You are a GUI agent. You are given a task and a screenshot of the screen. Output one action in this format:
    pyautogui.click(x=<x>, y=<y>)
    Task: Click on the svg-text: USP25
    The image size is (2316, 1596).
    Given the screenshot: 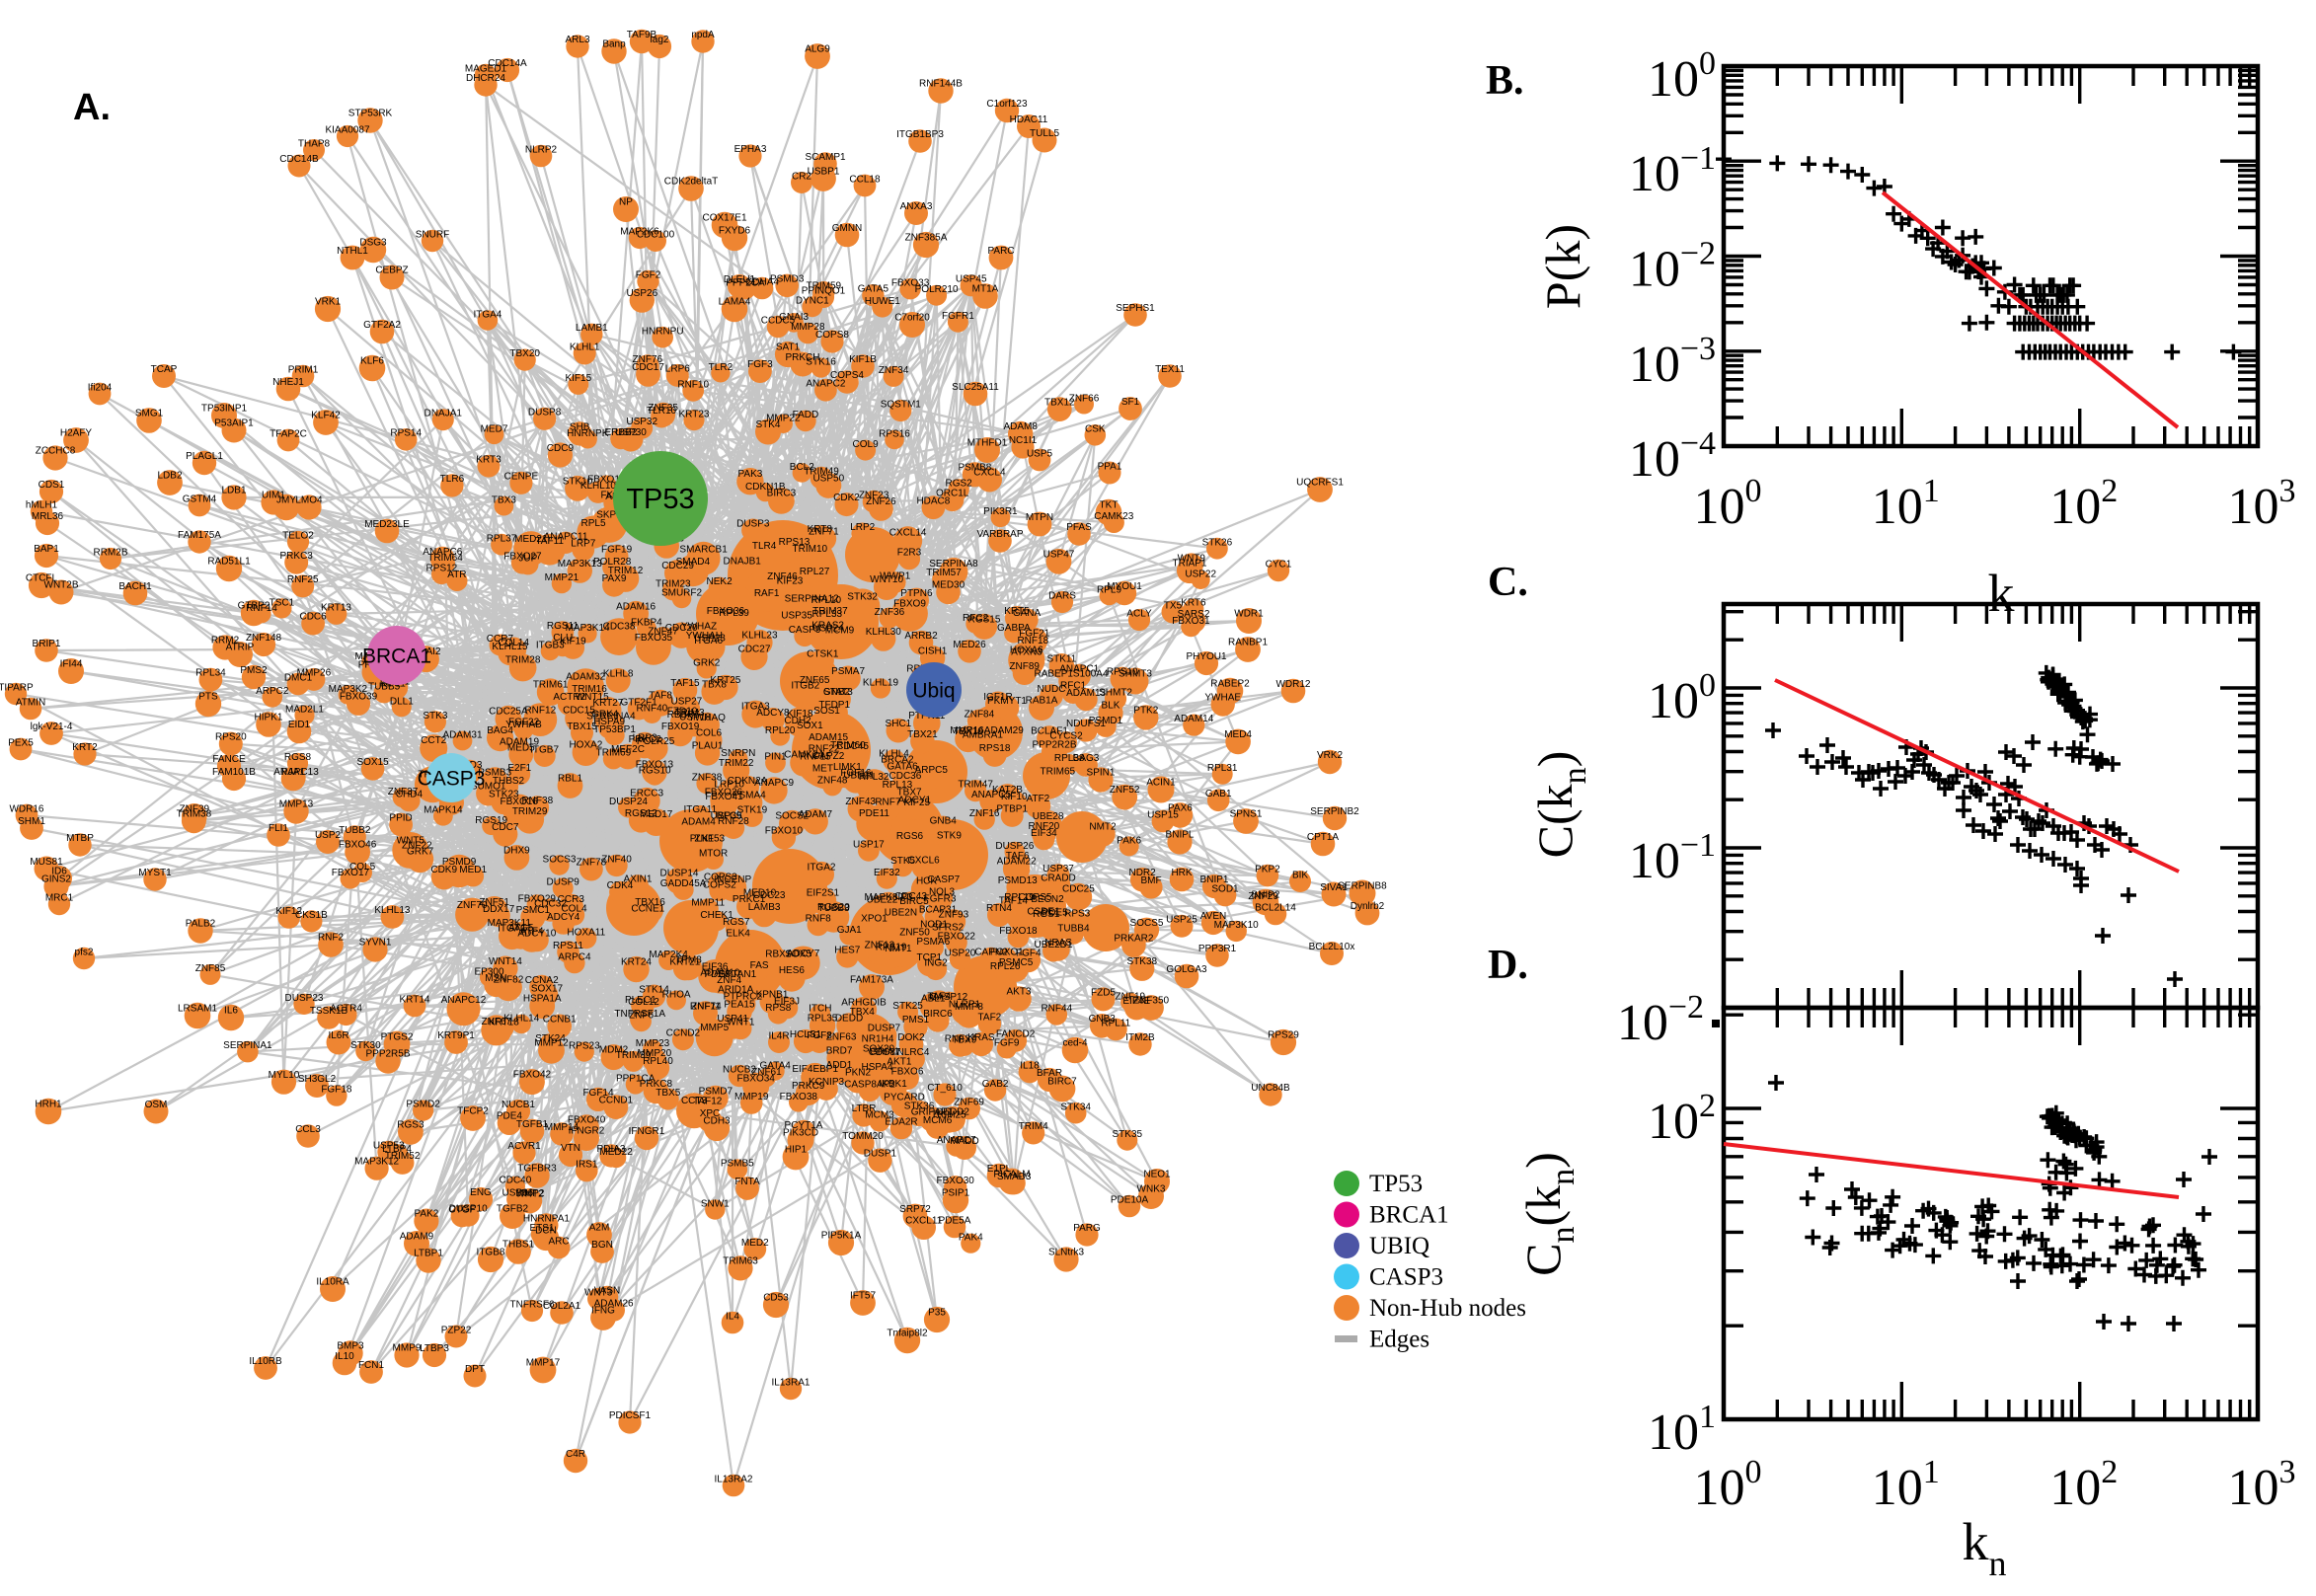 What is the action you would take?
    pyautogui.click(x=1181, y=919)
    